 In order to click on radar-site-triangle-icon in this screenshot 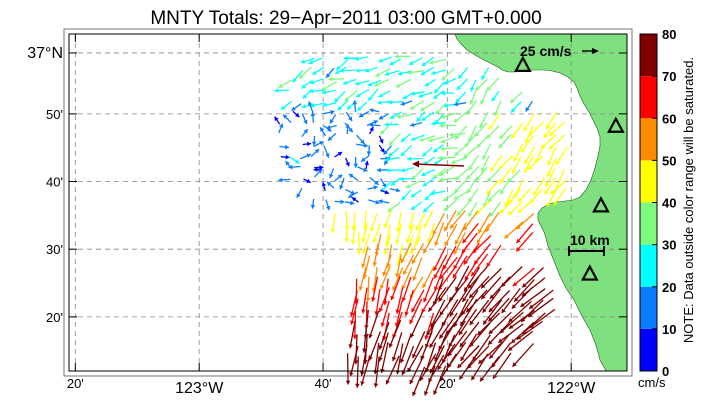, I will do `click(589, 272)`.